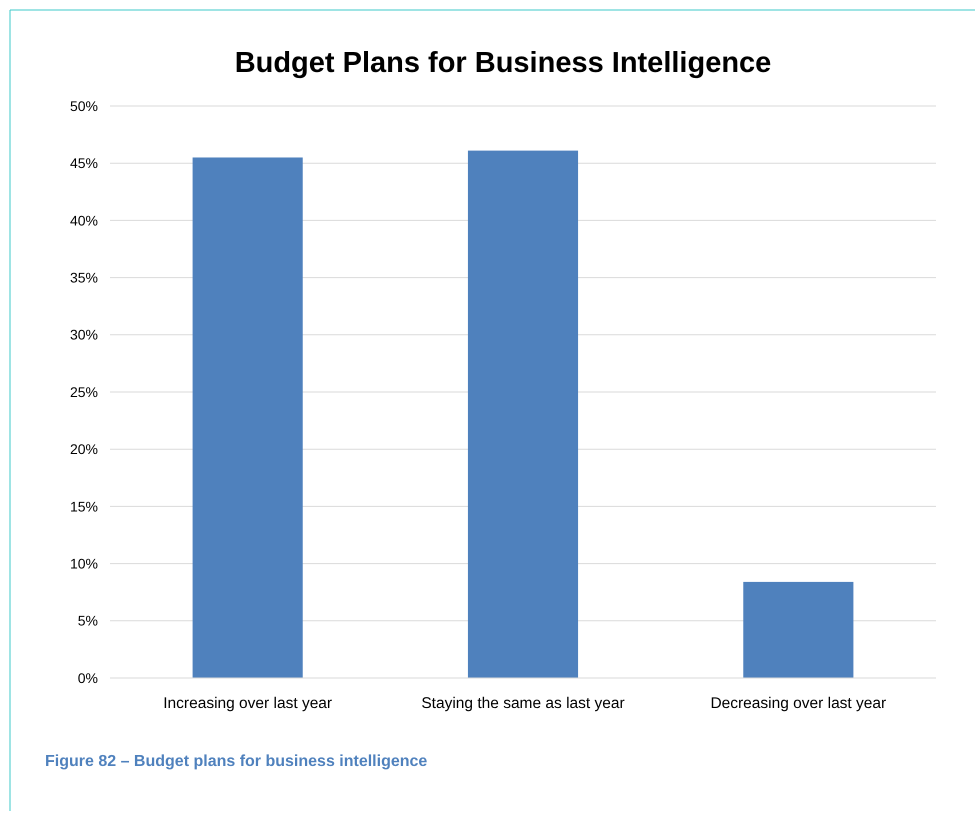 This screenshot has width=975, height=819. Describe the element at coordinates (88, 678) in the screenshot. I see `y-tick-label: 0%` at that location.